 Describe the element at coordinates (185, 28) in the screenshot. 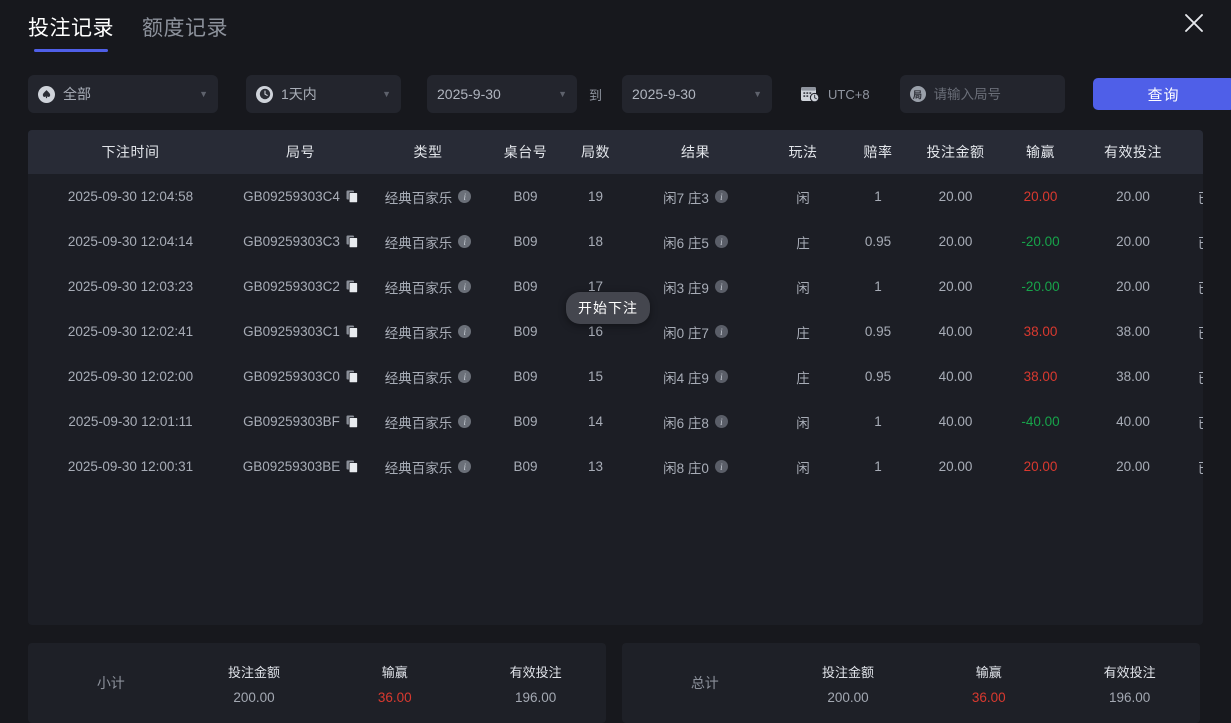

I see `tab-credit-records: 额度记录` at that location.